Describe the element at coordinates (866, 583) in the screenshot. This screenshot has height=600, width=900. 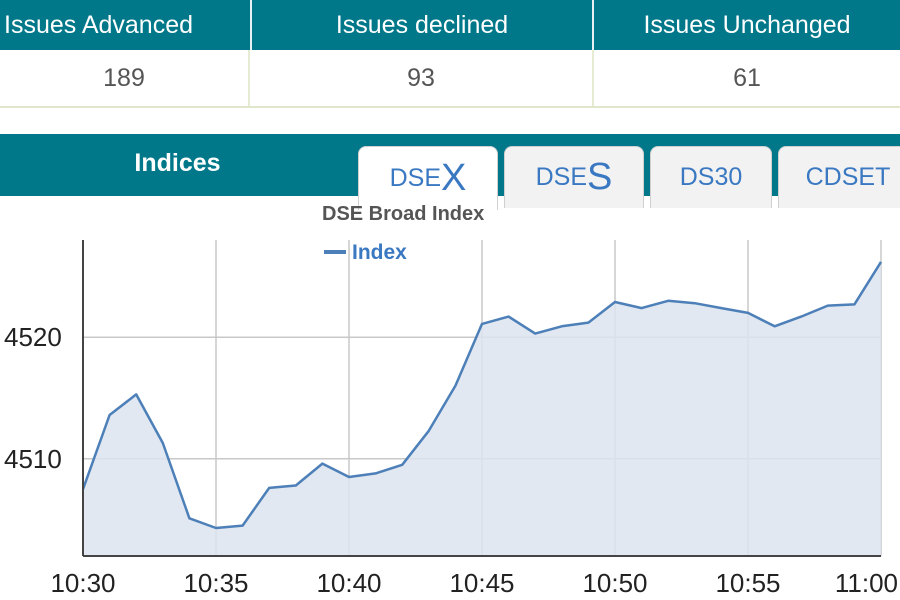
I see `x-tick-label: 11:00` at that location.